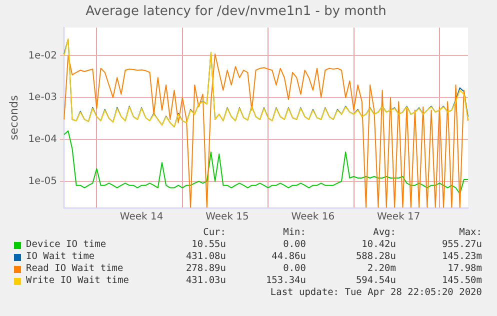 Image resolution: width=497 pixels, height=316 pixels. What do you see at coordinates (465, 268) in the screenshot?
I see `text: 17.98m` at bounding box center [465, 268].